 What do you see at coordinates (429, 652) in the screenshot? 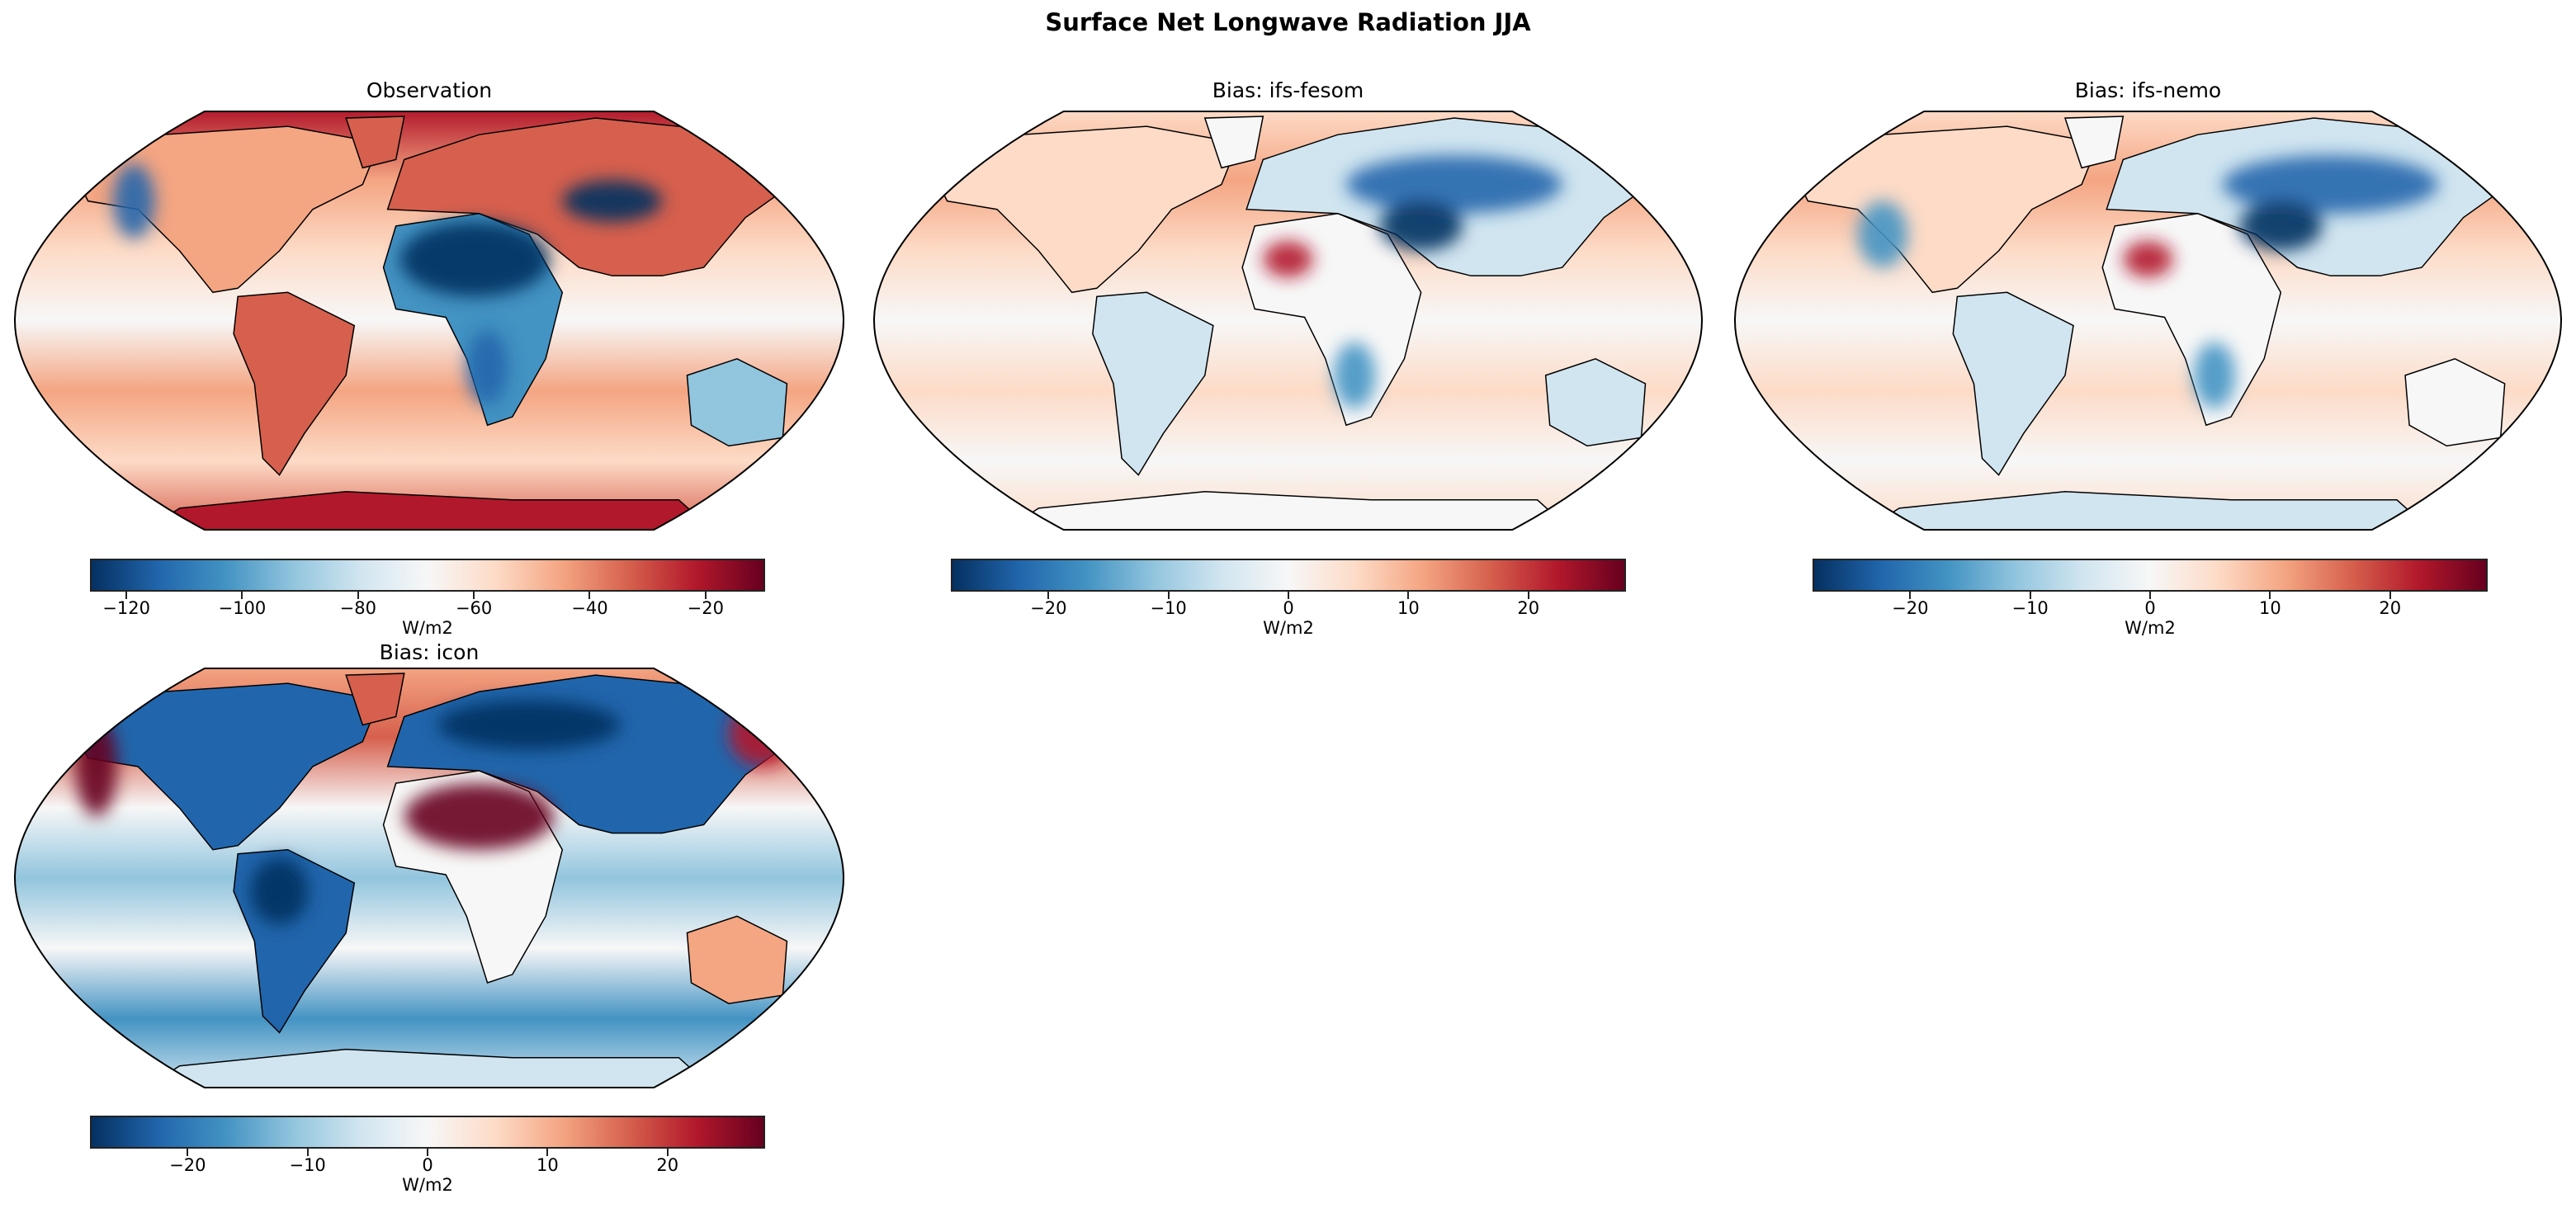
I see `panel-title-icon: Bias: icon` at bounding box center [429, 652].